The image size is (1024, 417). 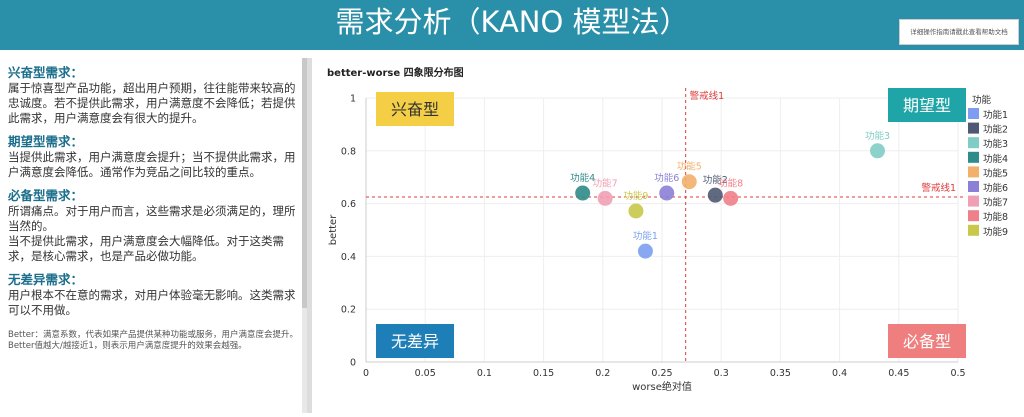 I want to click on y-tick-label: 0, so click(x=353, y=363).